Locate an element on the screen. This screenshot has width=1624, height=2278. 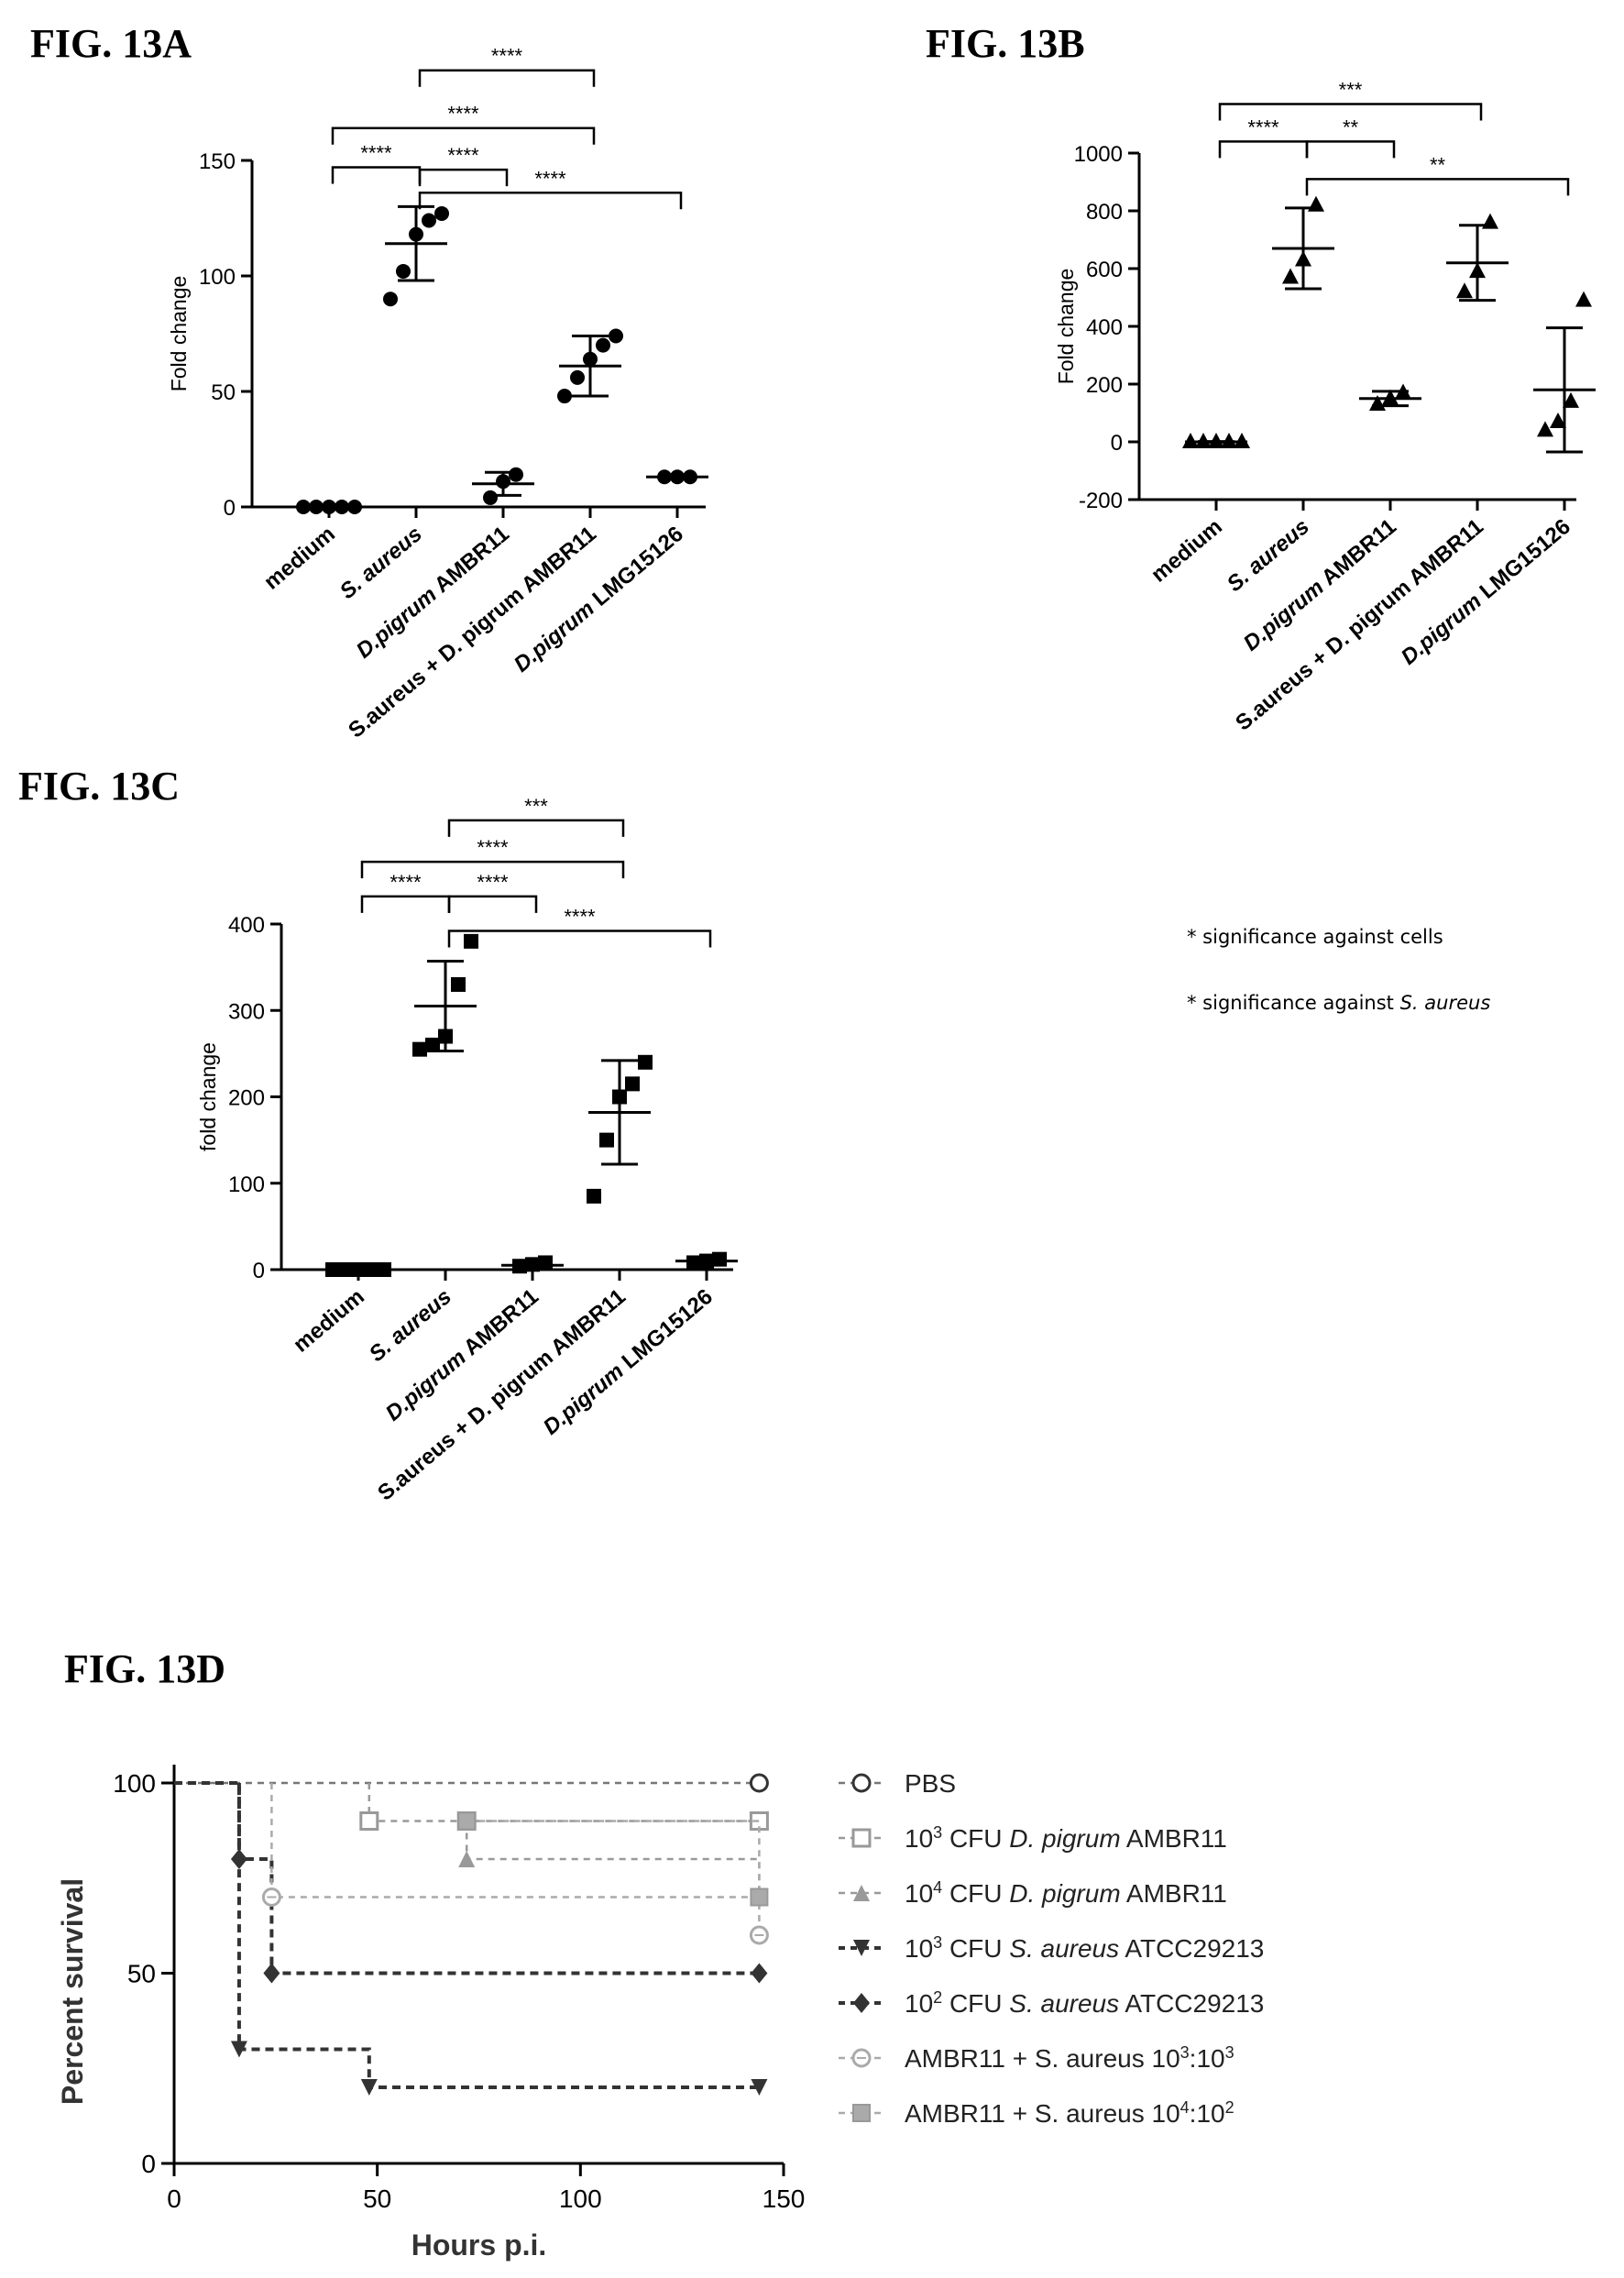
legend-label: AMBR11 + S. aureus 104:102 is located at coordinates (1069, 2113).